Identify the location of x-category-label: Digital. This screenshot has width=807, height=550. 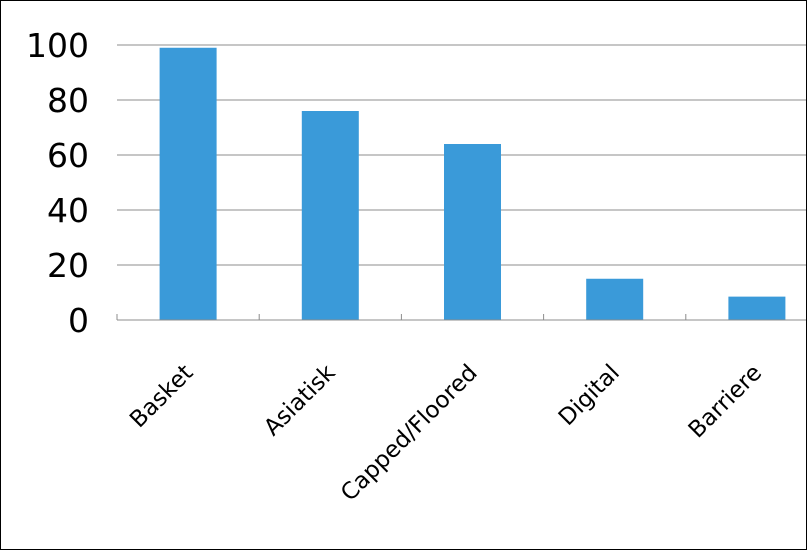
(589, 395).